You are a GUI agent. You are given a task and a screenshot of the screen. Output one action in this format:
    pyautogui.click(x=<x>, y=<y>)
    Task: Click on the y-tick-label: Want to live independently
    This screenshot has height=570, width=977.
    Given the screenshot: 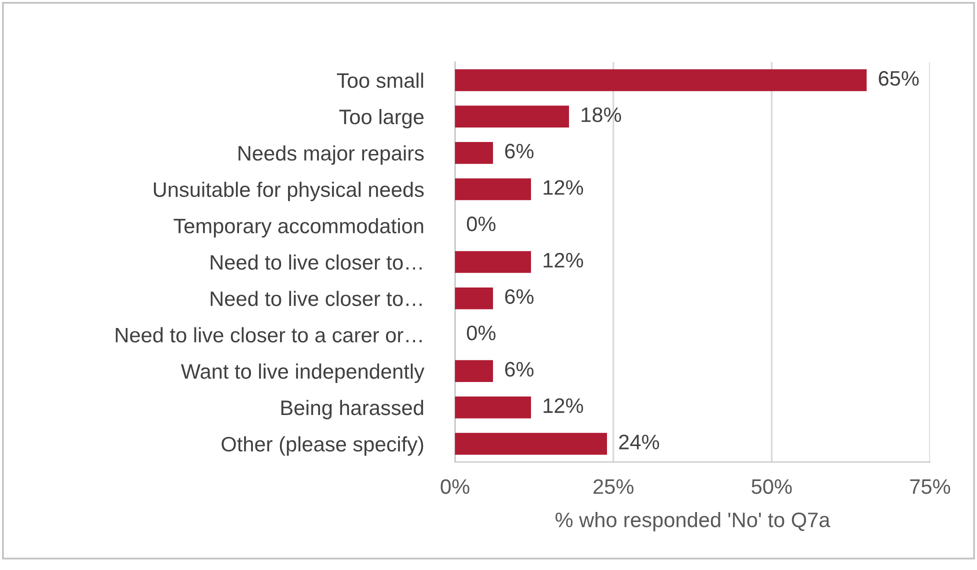 What is the action you would take?
    pyautogui.click(x=302, y=373)
    